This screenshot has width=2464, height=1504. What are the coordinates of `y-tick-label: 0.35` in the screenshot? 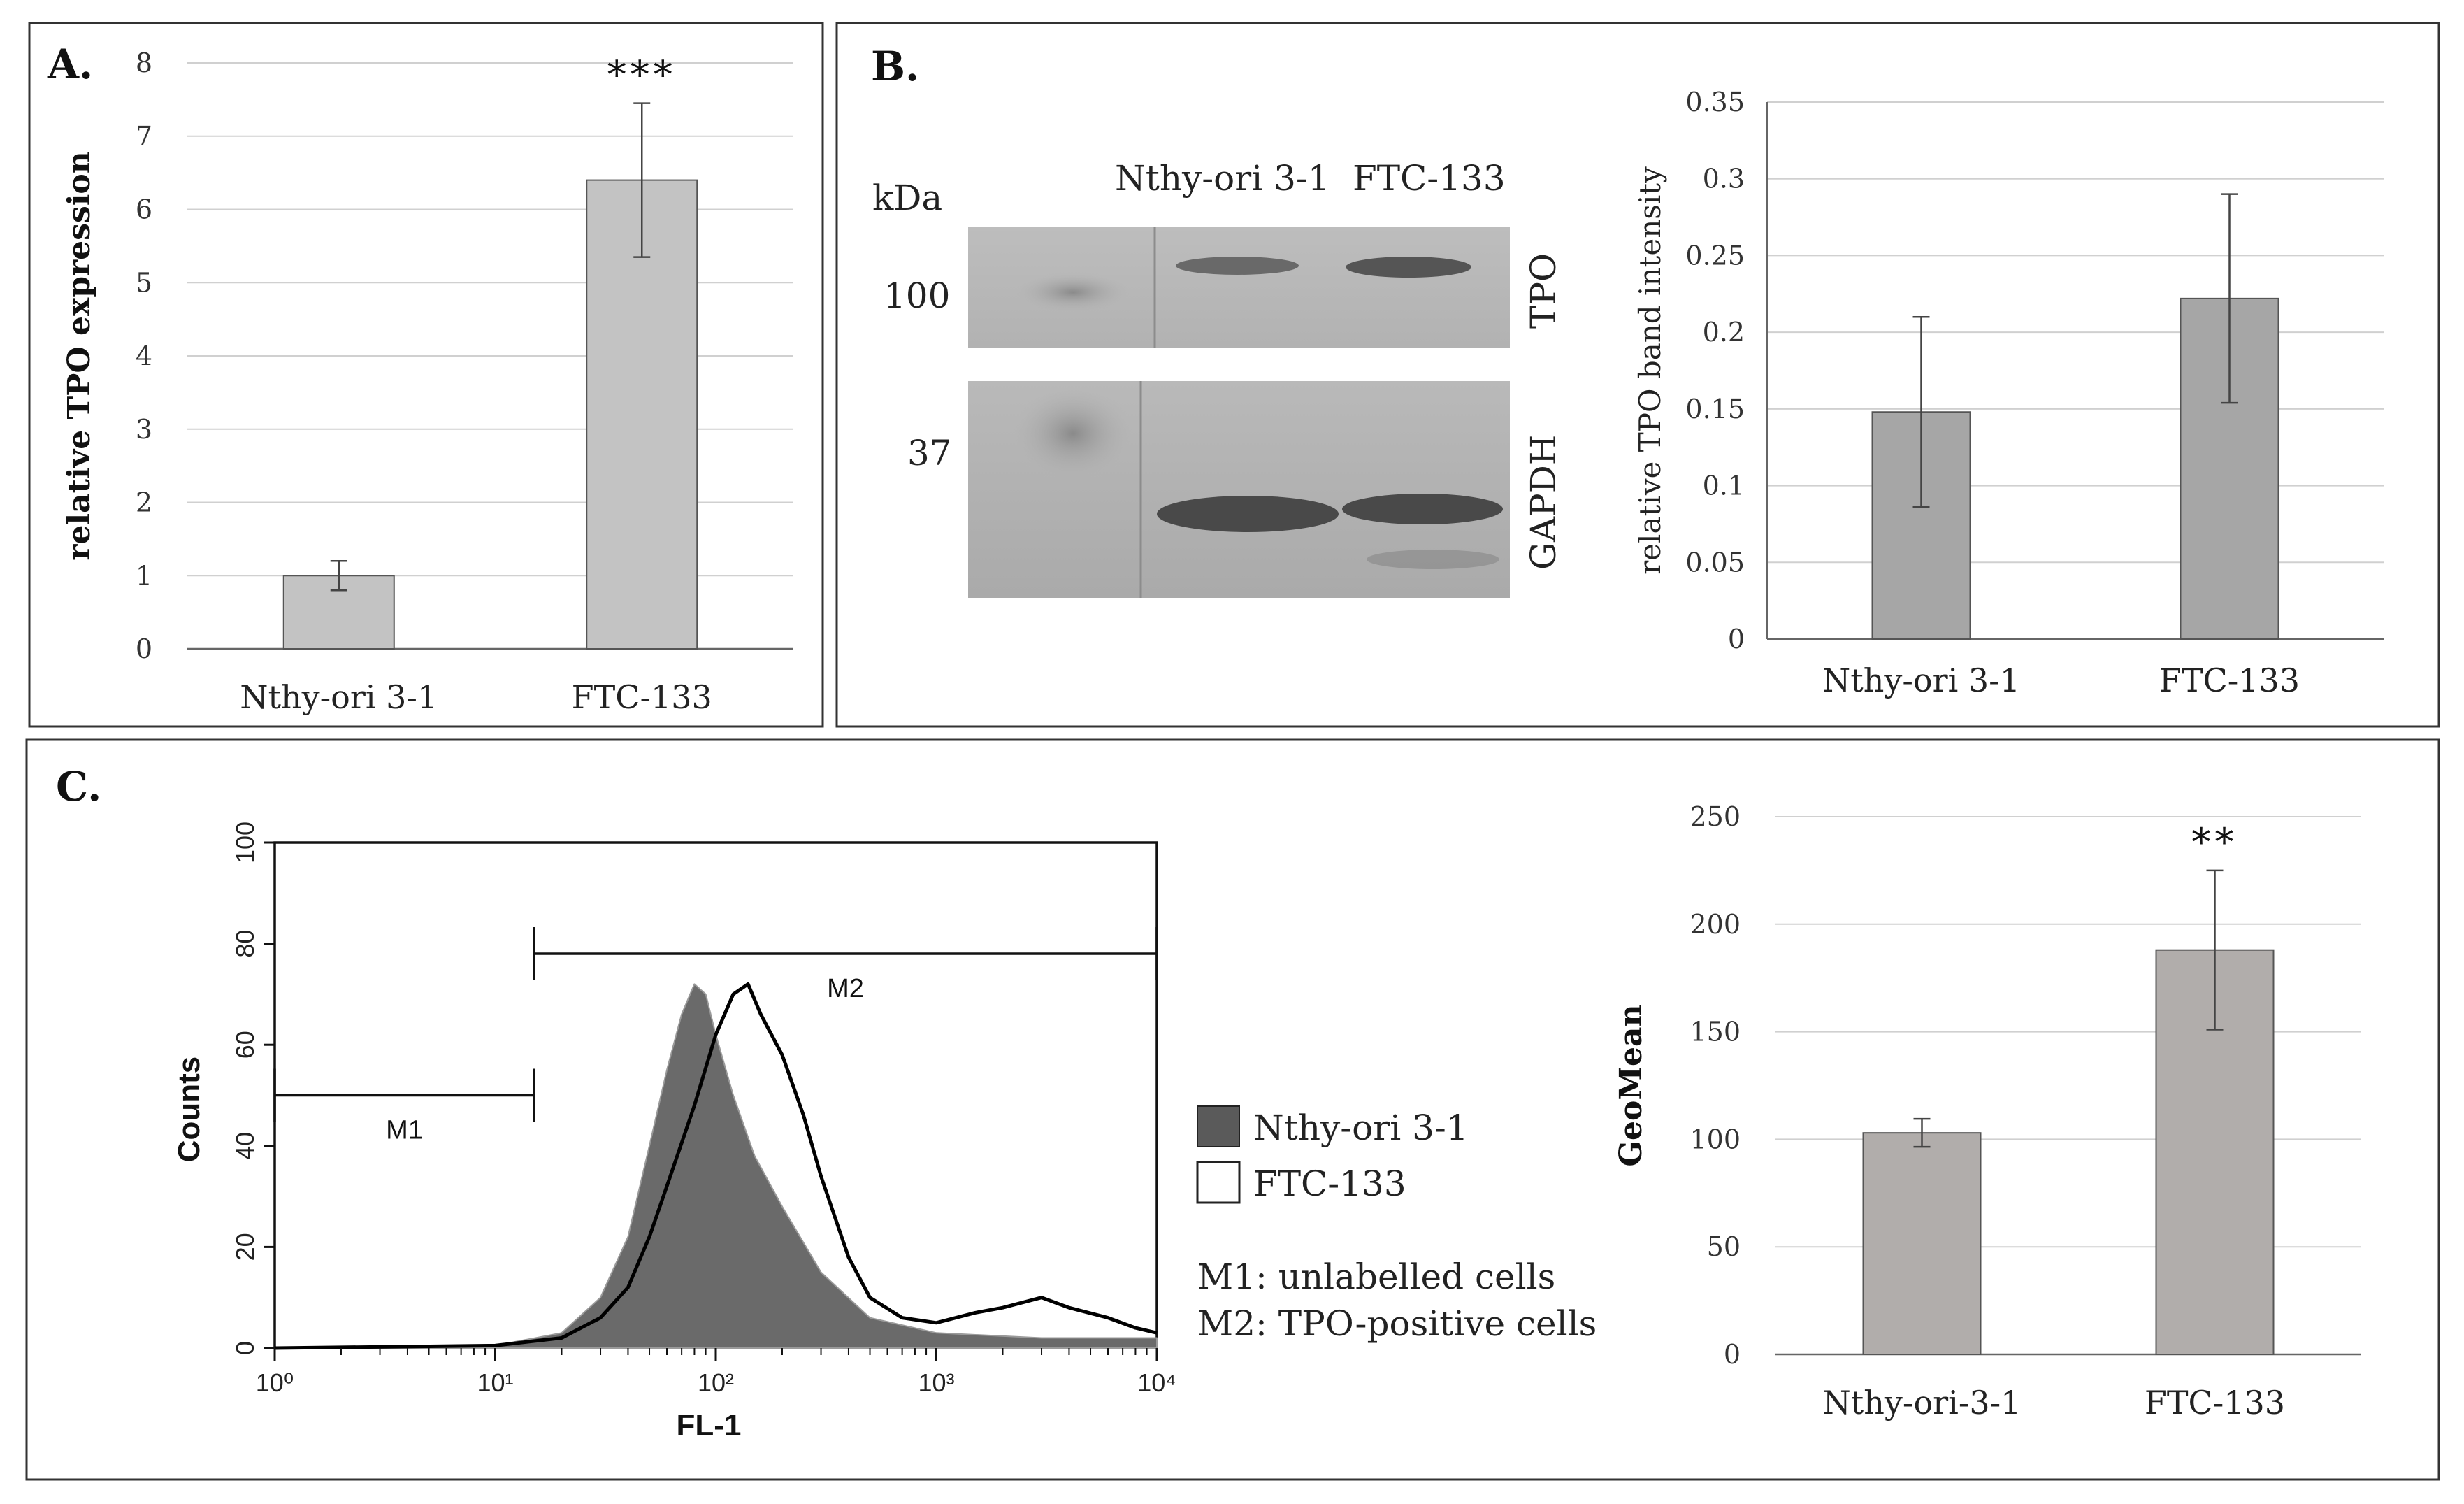 It's located at (1715, 102).